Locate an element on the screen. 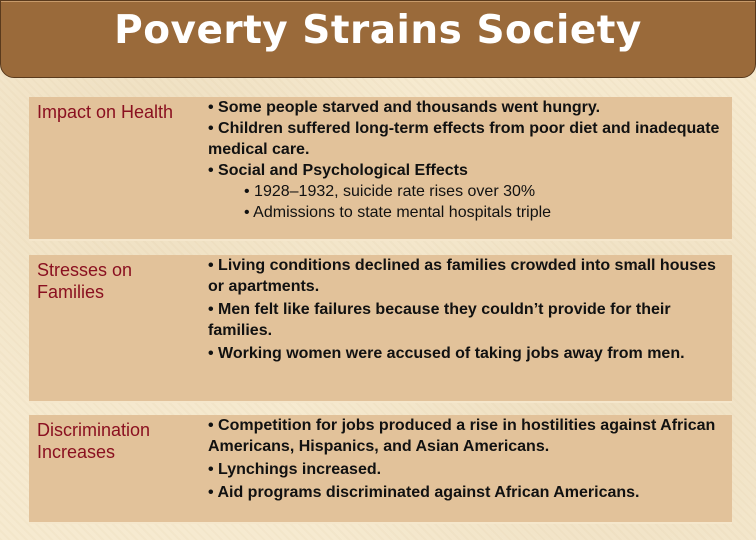 The height and width of the screenshot is (540, 756). page-title: Poverty Strains Society is located at coordinates (378, 30).